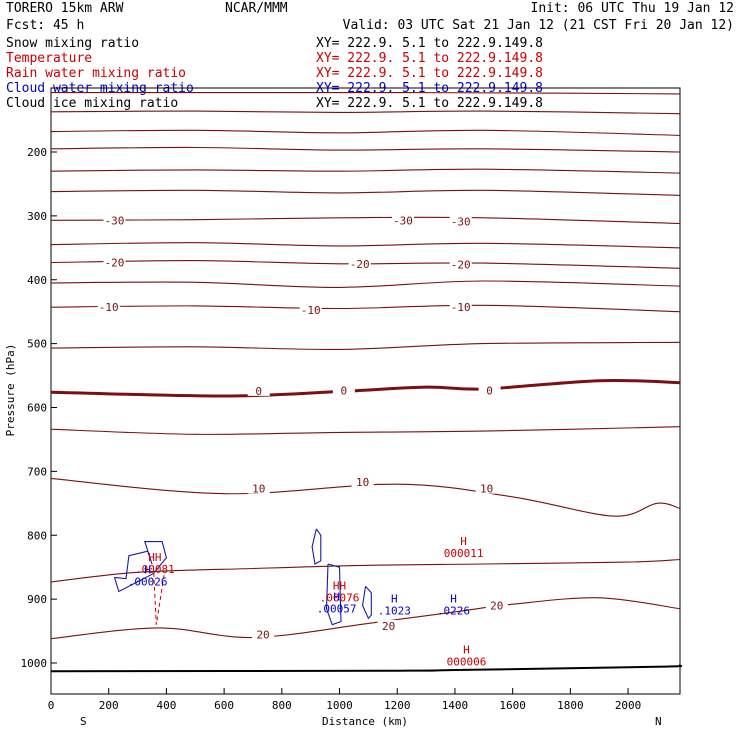  What do you see at coordinates (365, 220) in the screenshot?
I see `isotherm--30` at bounding box center [365, 220].